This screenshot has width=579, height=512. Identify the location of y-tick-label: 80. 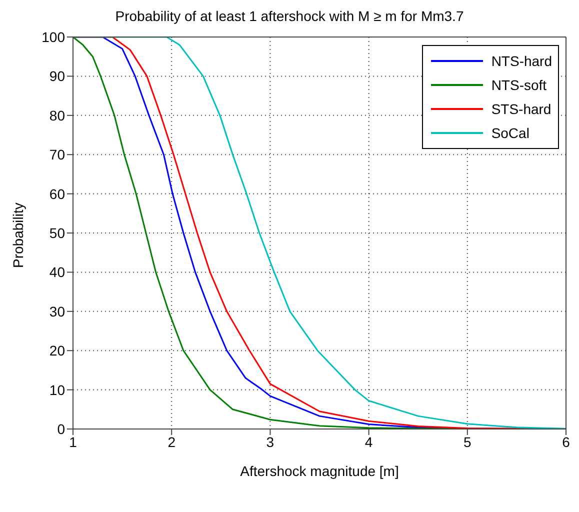
(57, 115).